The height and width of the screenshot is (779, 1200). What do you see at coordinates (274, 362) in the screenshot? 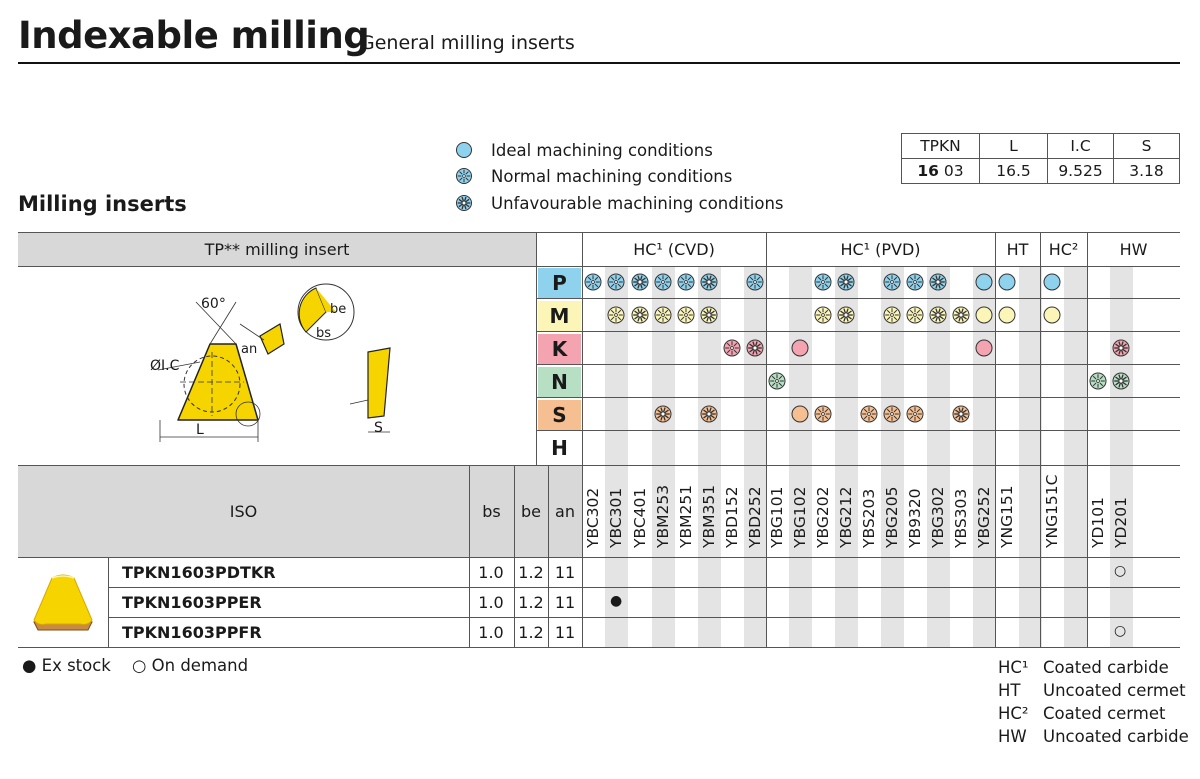
I see `insert-drawing` at bounding box center [274, 362].